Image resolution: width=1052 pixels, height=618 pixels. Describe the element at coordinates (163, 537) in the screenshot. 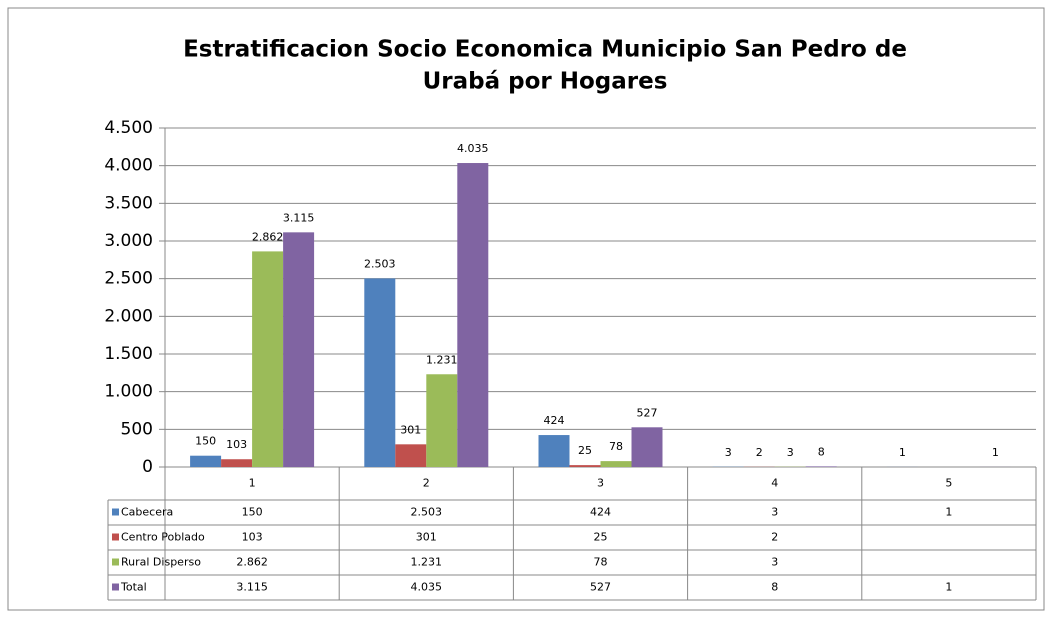

I see `legend-label: Centro Poblado` at that location.